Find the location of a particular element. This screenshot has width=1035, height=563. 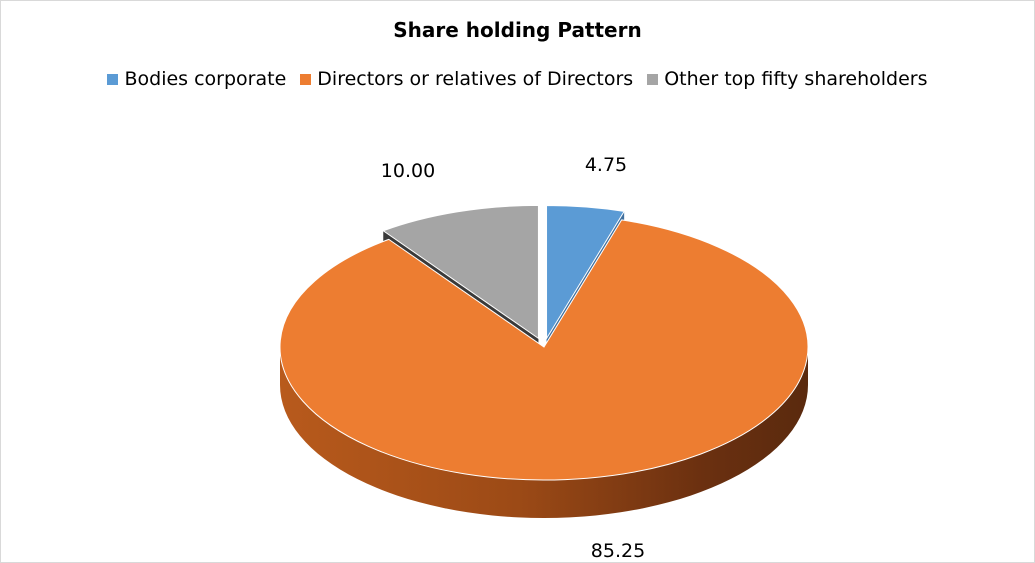

legend-label: Directors or relatives of Directors is located at coordinates (475, 79).